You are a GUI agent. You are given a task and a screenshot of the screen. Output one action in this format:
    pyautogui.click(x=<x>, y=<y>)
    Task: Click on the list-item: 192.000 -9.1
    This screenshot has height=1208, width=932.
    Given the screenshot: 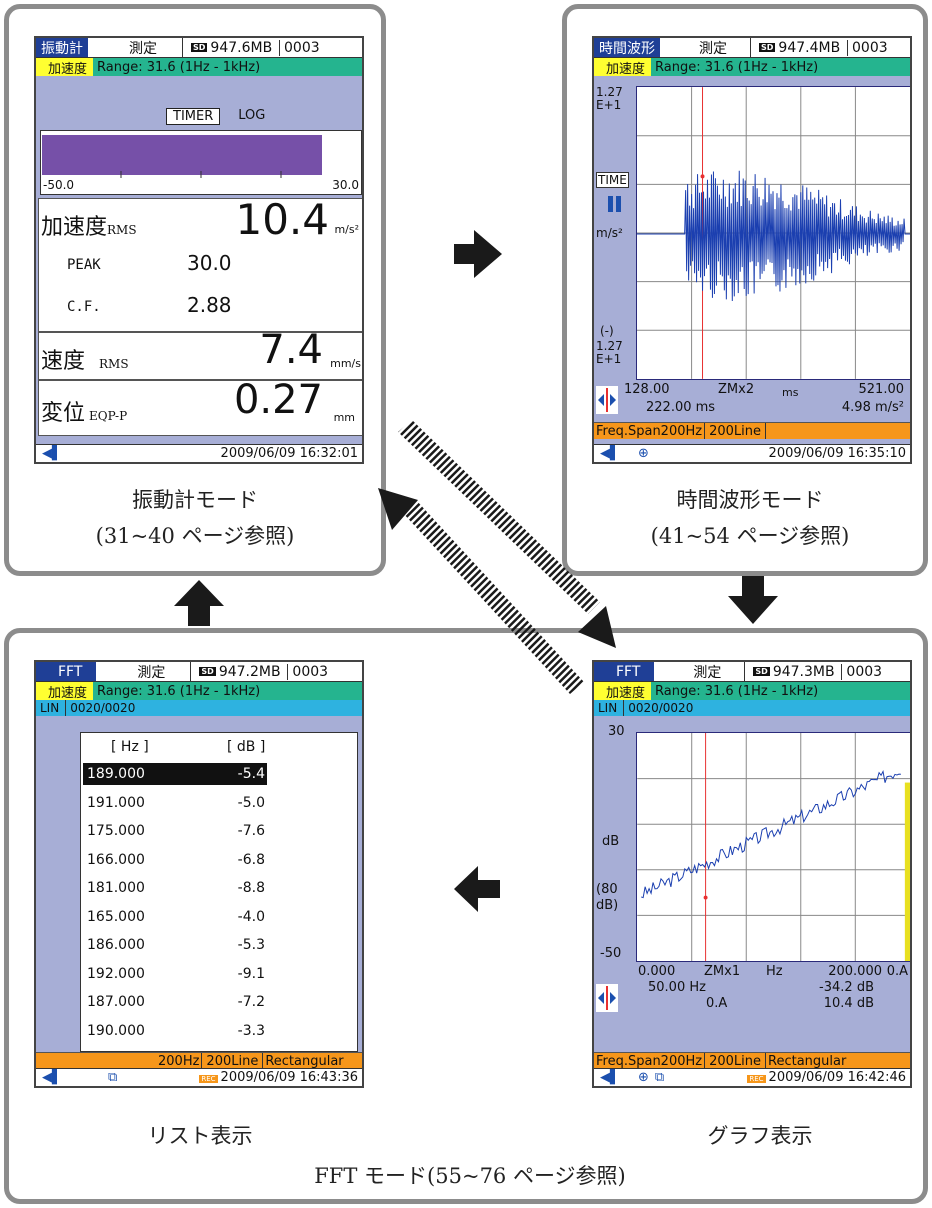 What is the action you would take?
    pyautogui.click(x=175, y=974)
    